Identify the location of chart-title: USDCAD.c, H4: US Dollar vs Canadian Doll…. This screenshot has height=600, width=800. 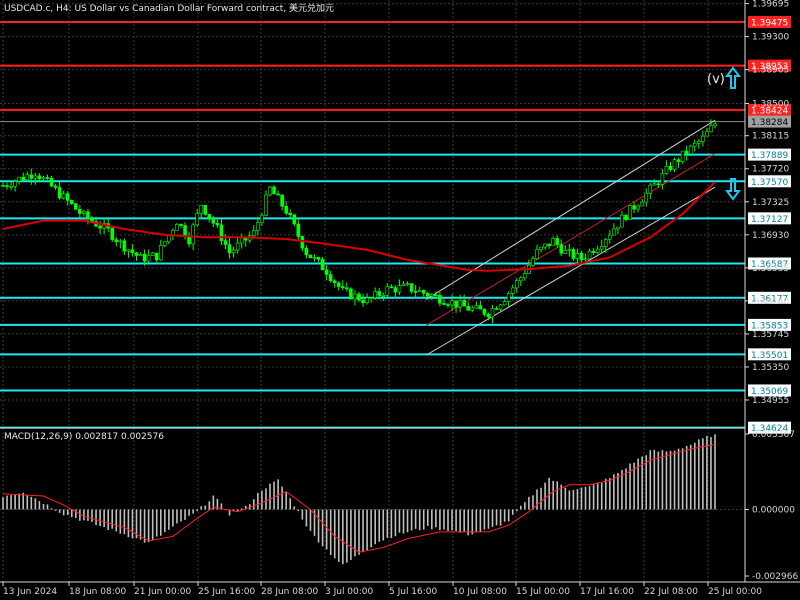
(169, 8).